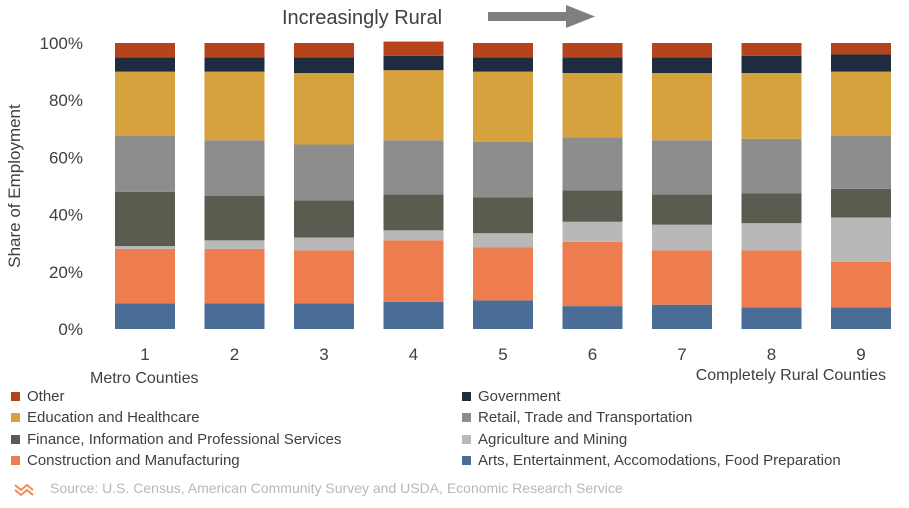  I want to click on legend-item-government: Government, so click(511, 396).